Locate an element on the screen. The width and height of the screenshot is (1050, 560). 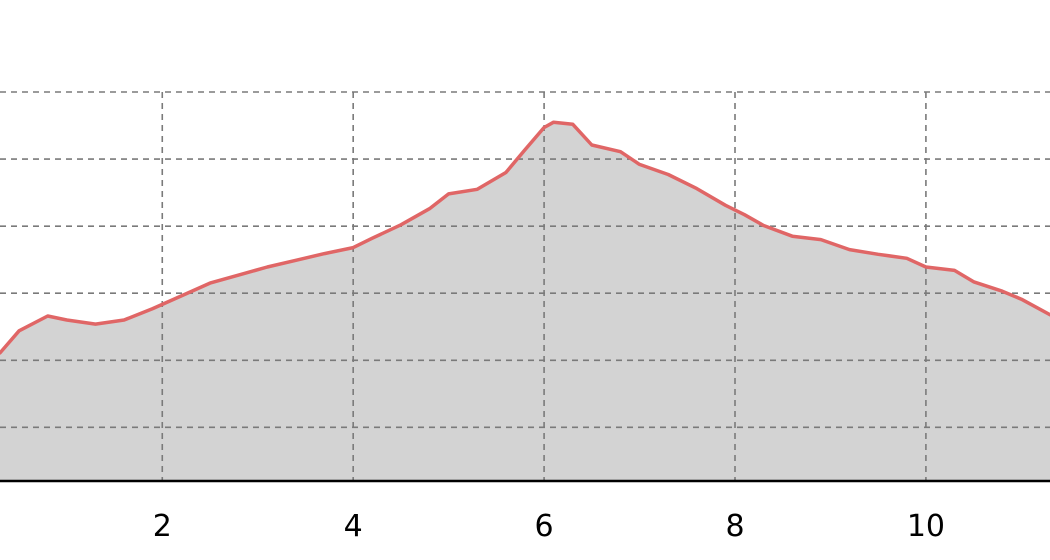
x-tick-label: 8 is located at coordinates (734, 526).